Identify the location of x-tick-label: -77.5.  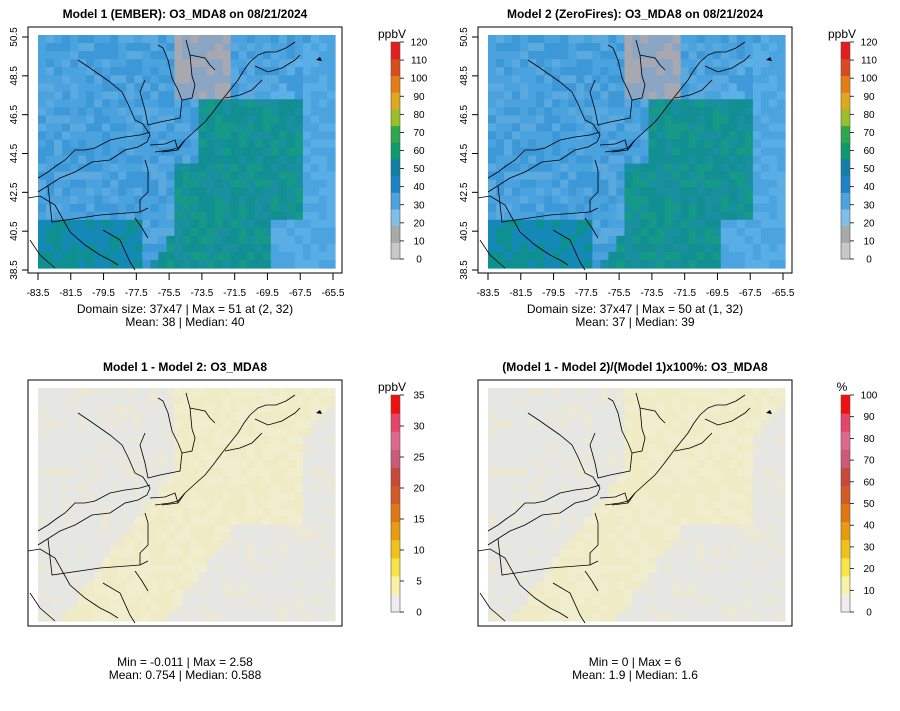
(586, 293).